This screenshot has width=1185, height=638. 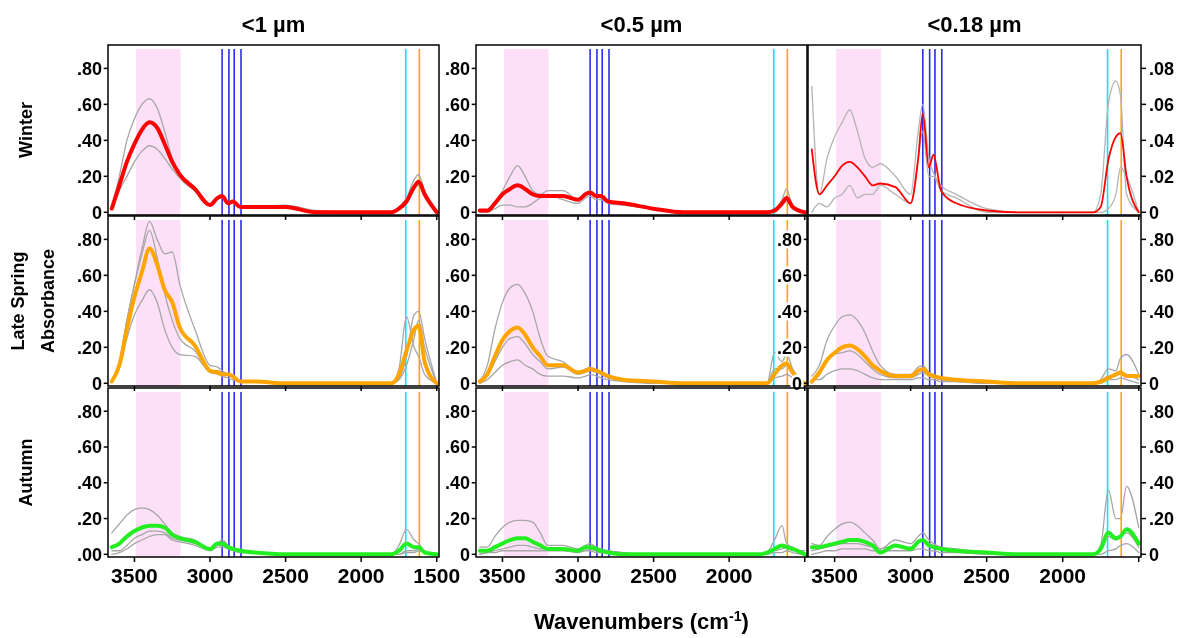 I want to click on y-axis-title: Autumn, so click(x=26, y=472).